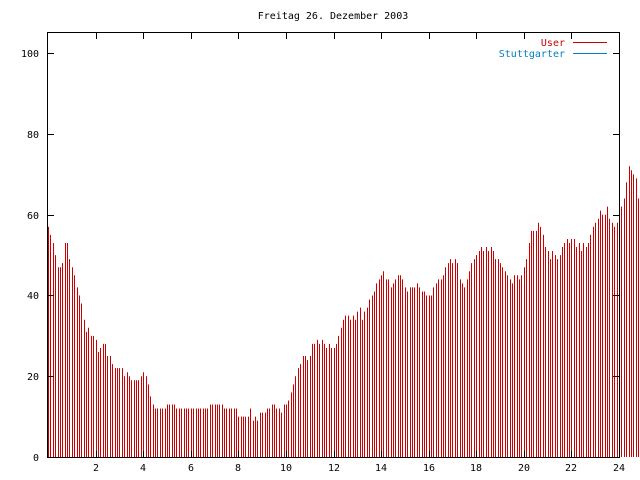 This screenshot has width=640, height=480. What do you see at coordinates (333, 16) in the screenshot?
I see `chart-title: Freitag 26. Dezember 2003` at bounding box center [333, 16].